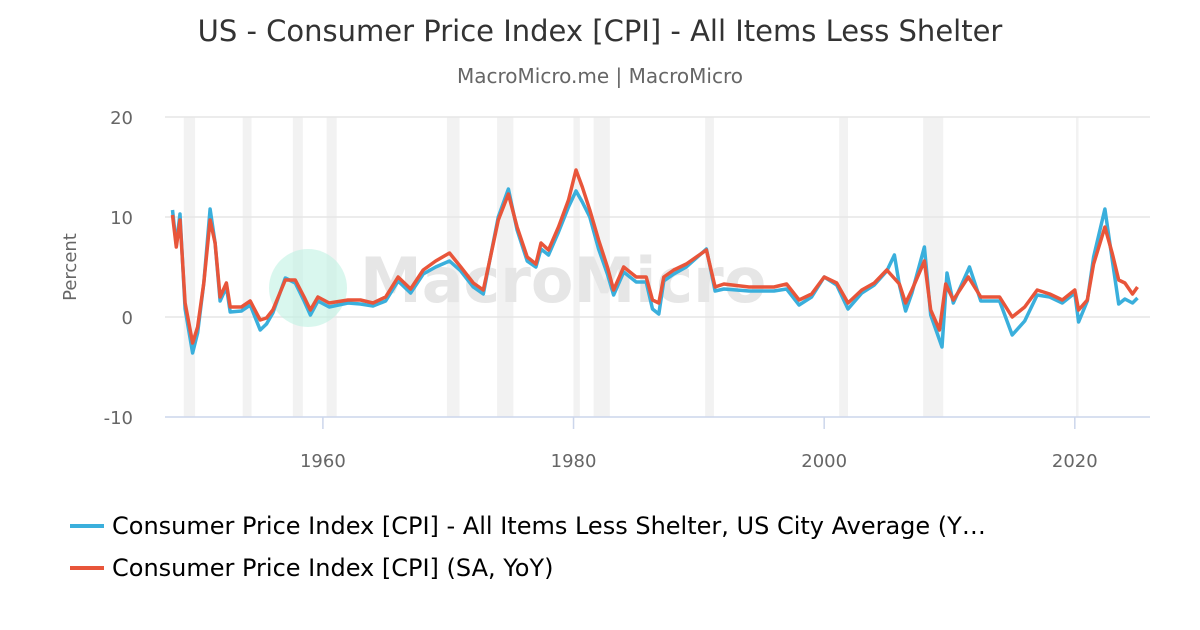 This screenshot has height=630, width=1200. Describe the element at coordinates (574, 461) in the screenshot. I see `x-tick-label: 1980` at that location.